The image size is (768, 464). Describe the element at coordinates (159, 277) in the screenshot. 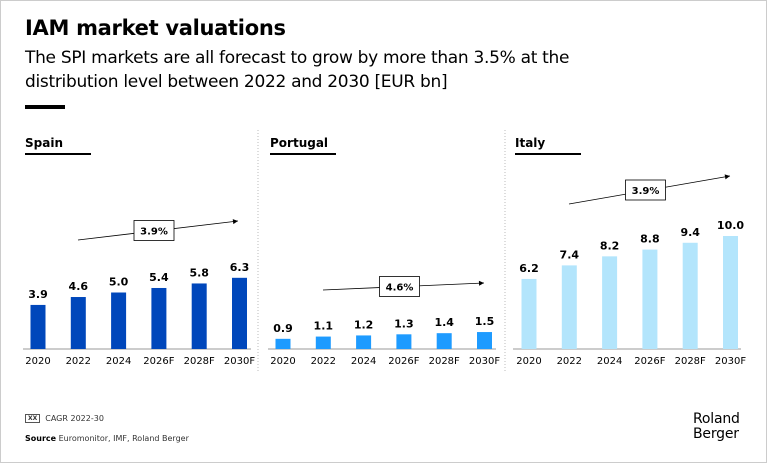

I see `data-label: 5.4` at that location.